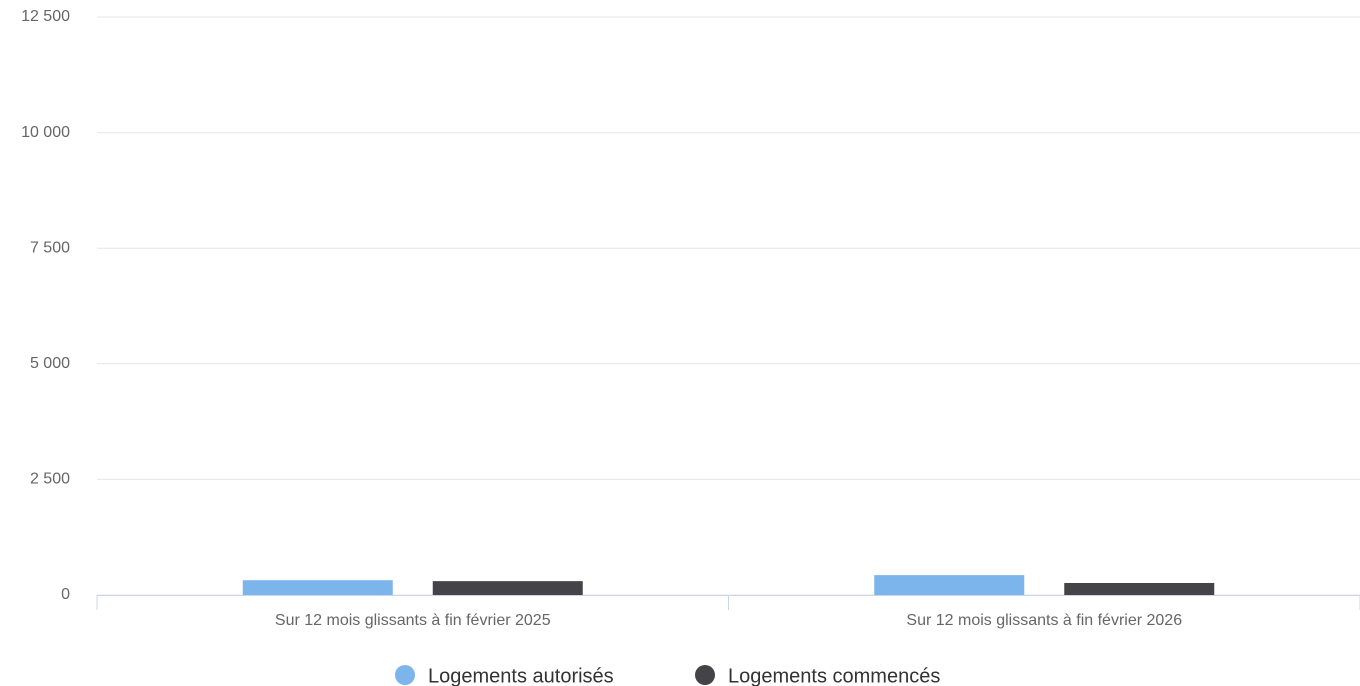 Image resolution: width=1360 pixels, height=686 pixels. I want to click on y-tick-label: 12 500, so click(45, 16).